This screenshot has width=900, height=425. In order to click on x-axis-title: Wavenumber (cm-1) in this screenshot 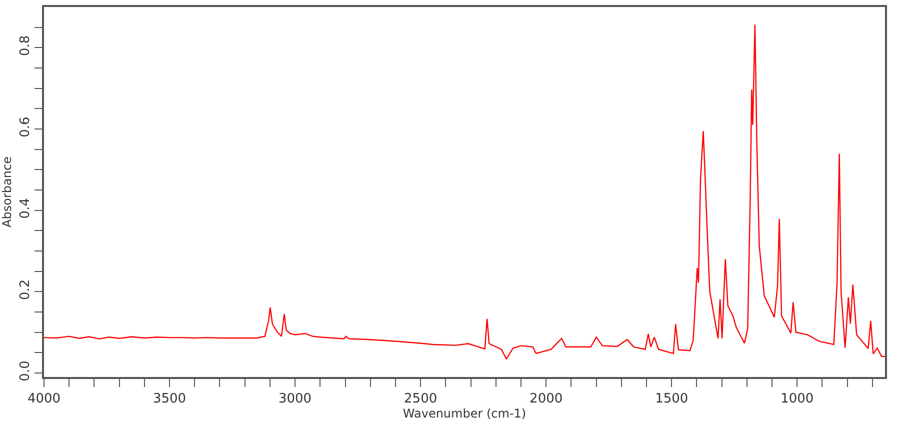, I will do `click(464, 413)`.